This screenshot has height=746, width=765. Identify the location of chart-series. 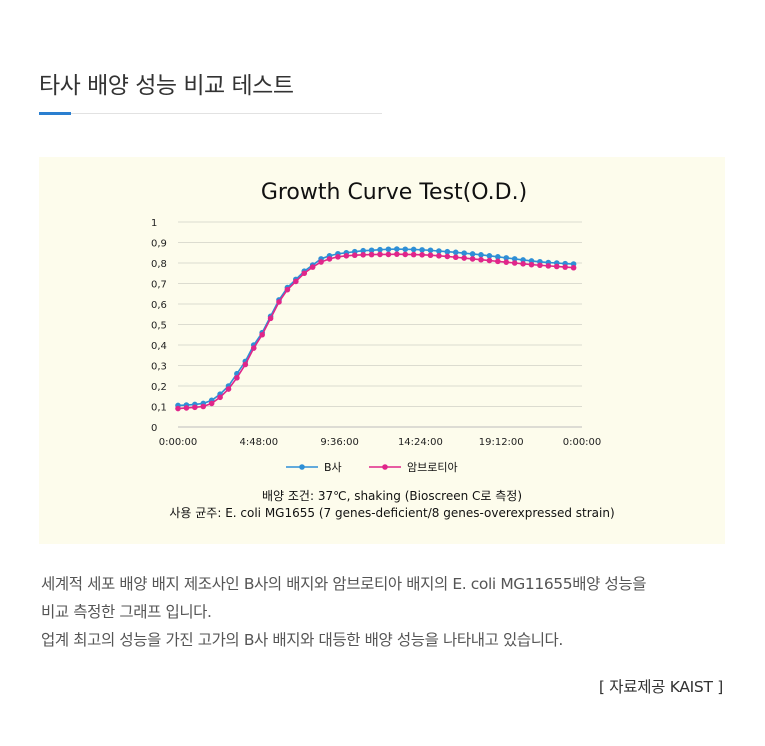
(376, 329).